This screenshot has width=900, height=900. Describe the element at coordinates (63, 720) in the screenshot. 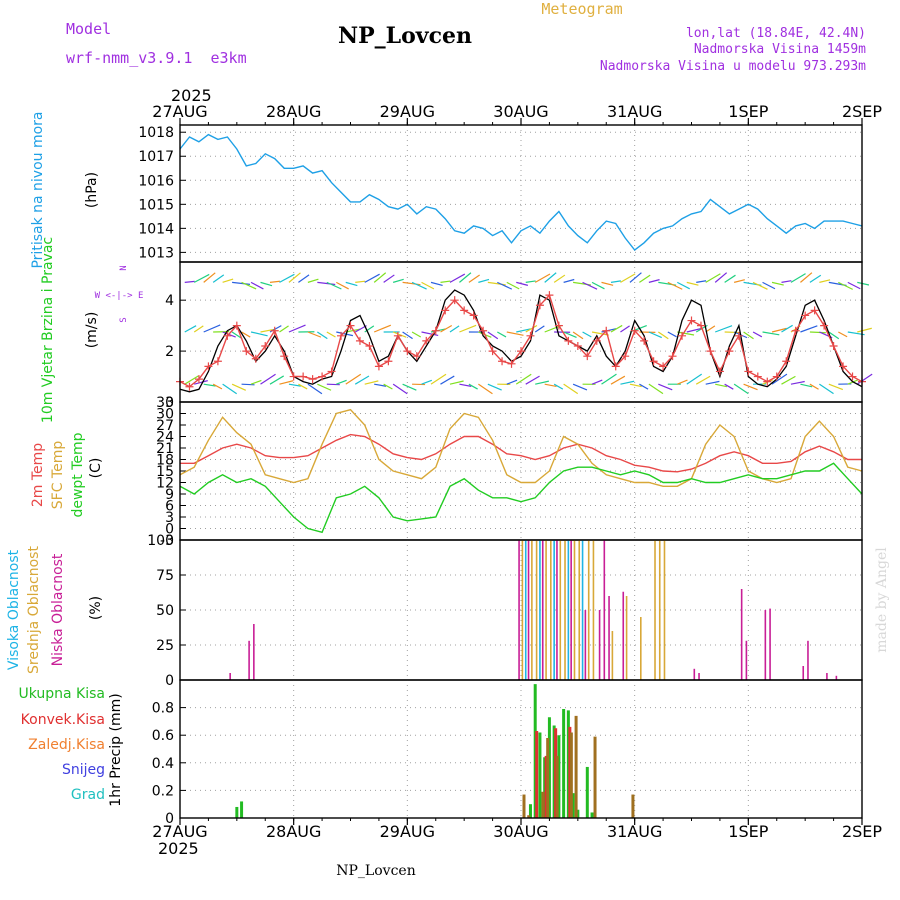

I see `prec-label-conv: Konvek.Kisa` at that location.